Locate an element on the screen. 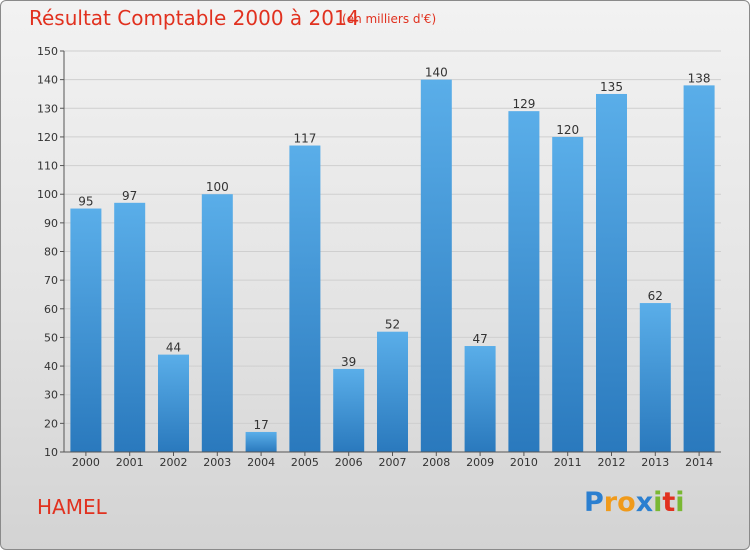 The width and height of the screenshot is (750, 550). y-tick-label: 50 is located at coordinates (51, 337).